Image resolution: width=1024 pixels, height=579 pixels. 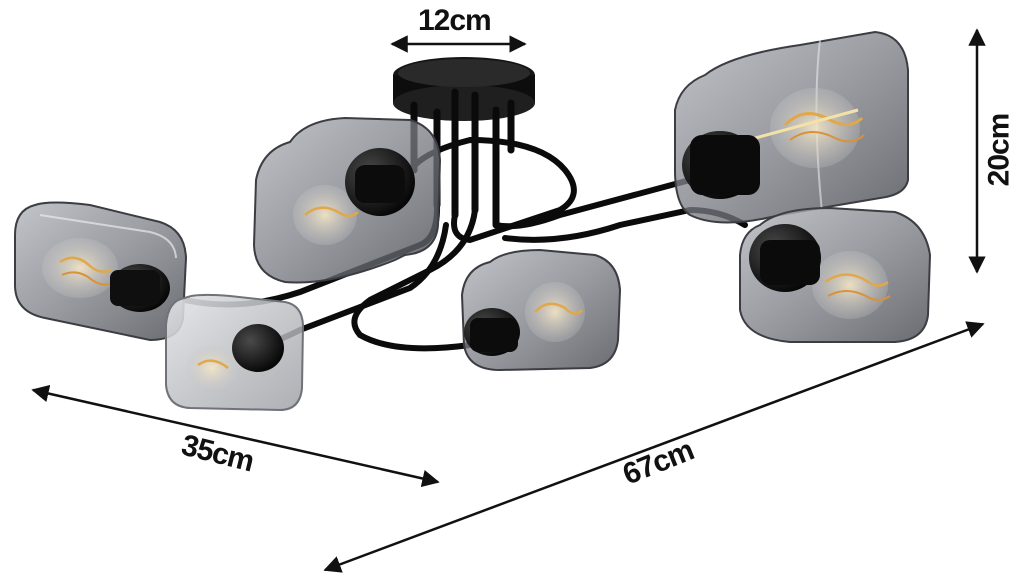 I want to click on dimension-label-top-width: 12cm, so click(x=455, y=20).